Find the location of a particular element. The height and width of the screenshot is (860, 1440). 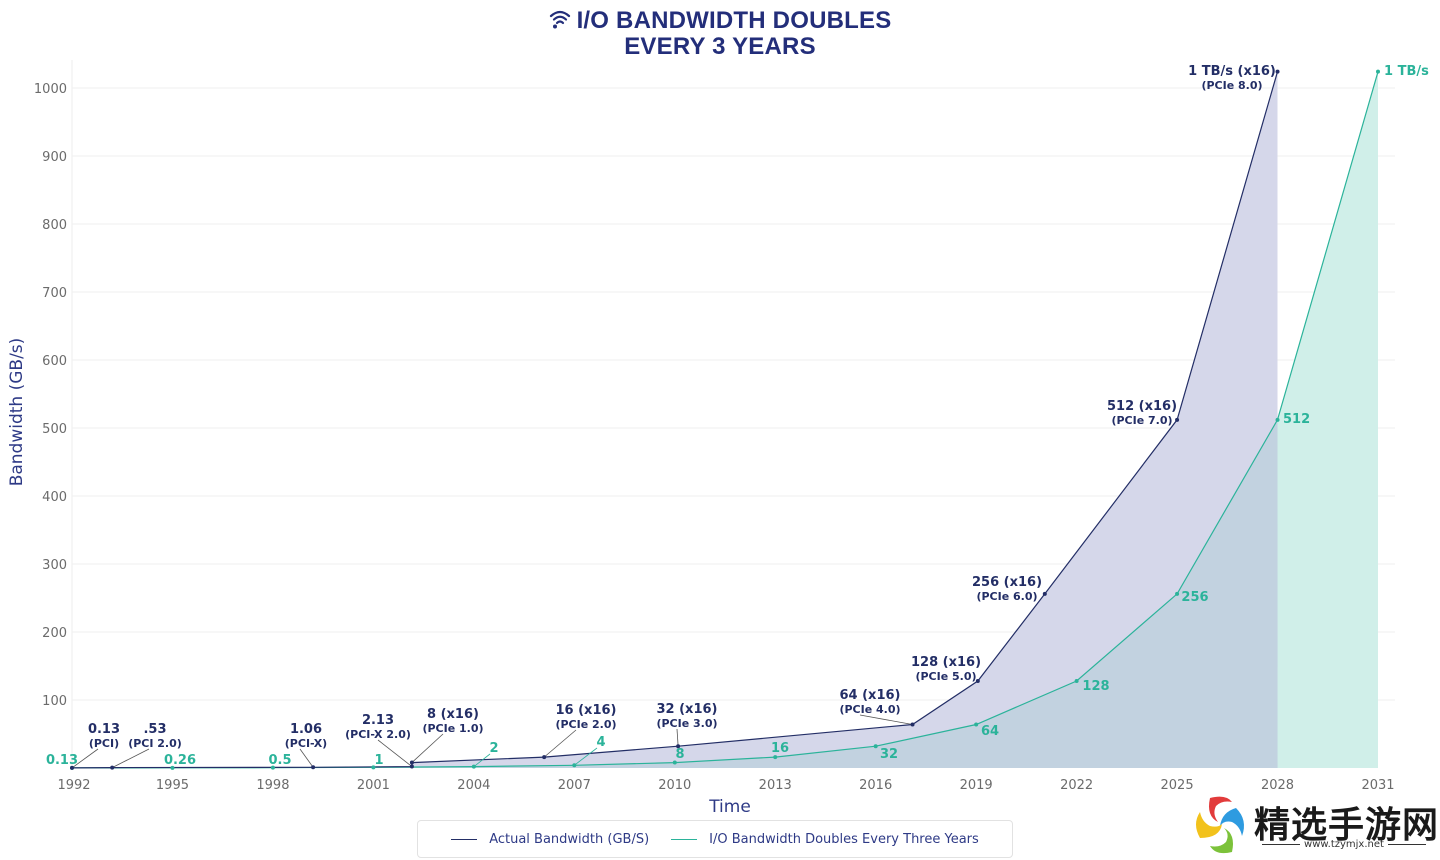

watermark: 精选手游网 www.tzymjx.net is located at coordinates (1316, 825).